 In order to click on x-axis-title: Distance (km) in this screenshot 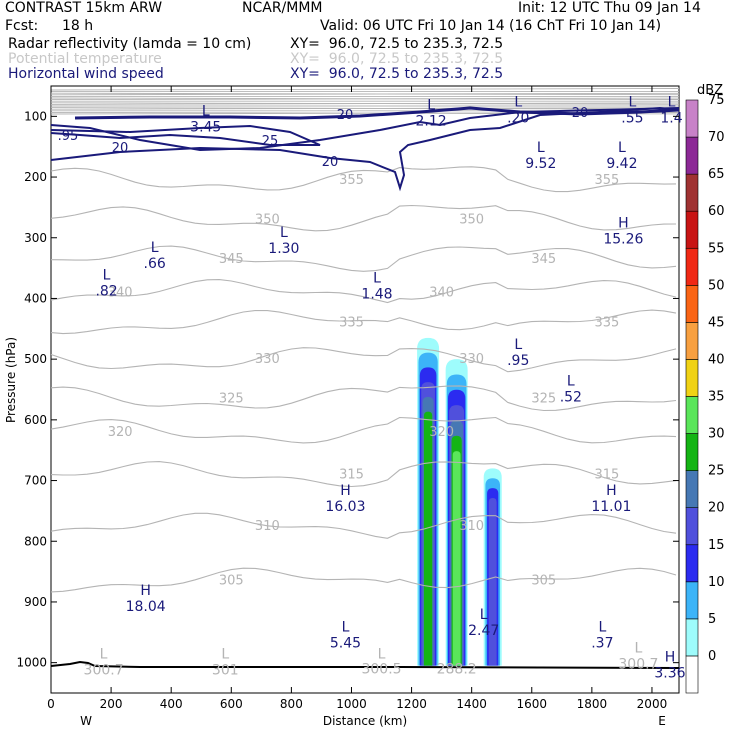, I will do `click(365, 721)`.